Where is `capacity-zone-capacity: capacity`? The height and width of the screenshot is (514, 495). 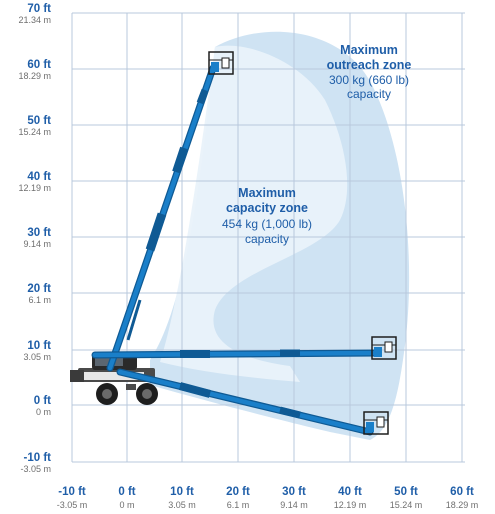 capacity-zone-capacity: capacity is located at coordinates (267, 239).